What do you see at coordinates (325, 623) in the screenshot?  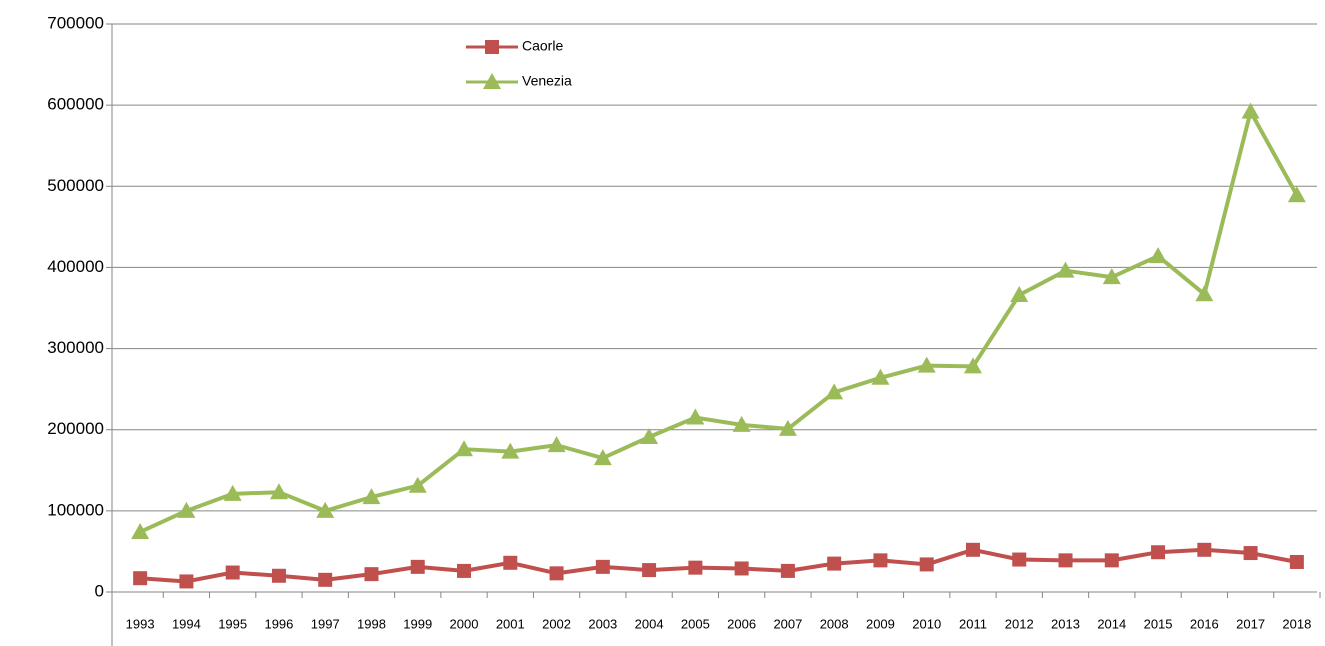 I see `x-tick-label: 1997` at bounding box center [325, 623].